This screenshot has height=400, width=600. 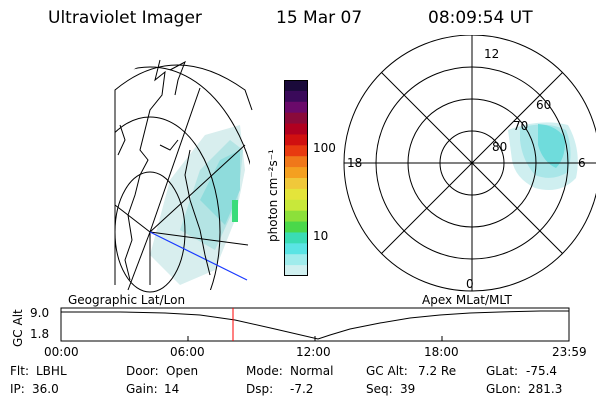 What do you see at coordinates (492, 54) in the screenshot?
I see `mlt-label-12: 12` at bounding box center [492, 54].